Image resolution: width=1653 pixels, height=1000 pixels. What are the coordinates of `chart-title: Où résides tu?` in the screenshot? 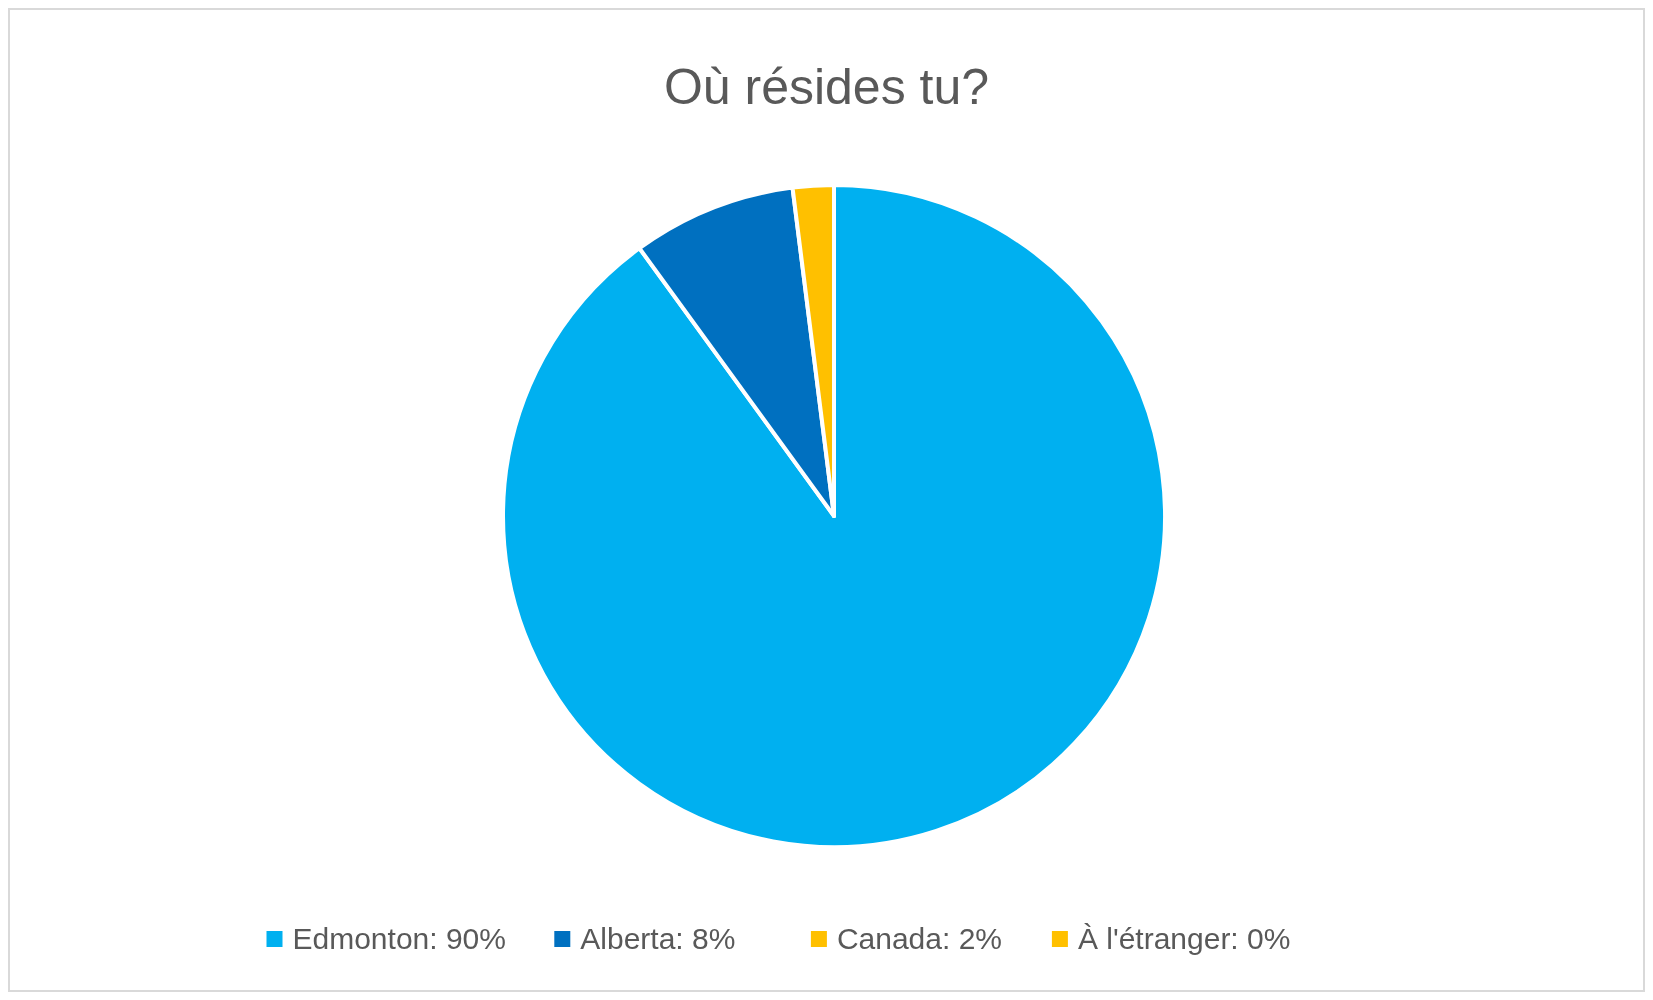 It's located at (826, 87).